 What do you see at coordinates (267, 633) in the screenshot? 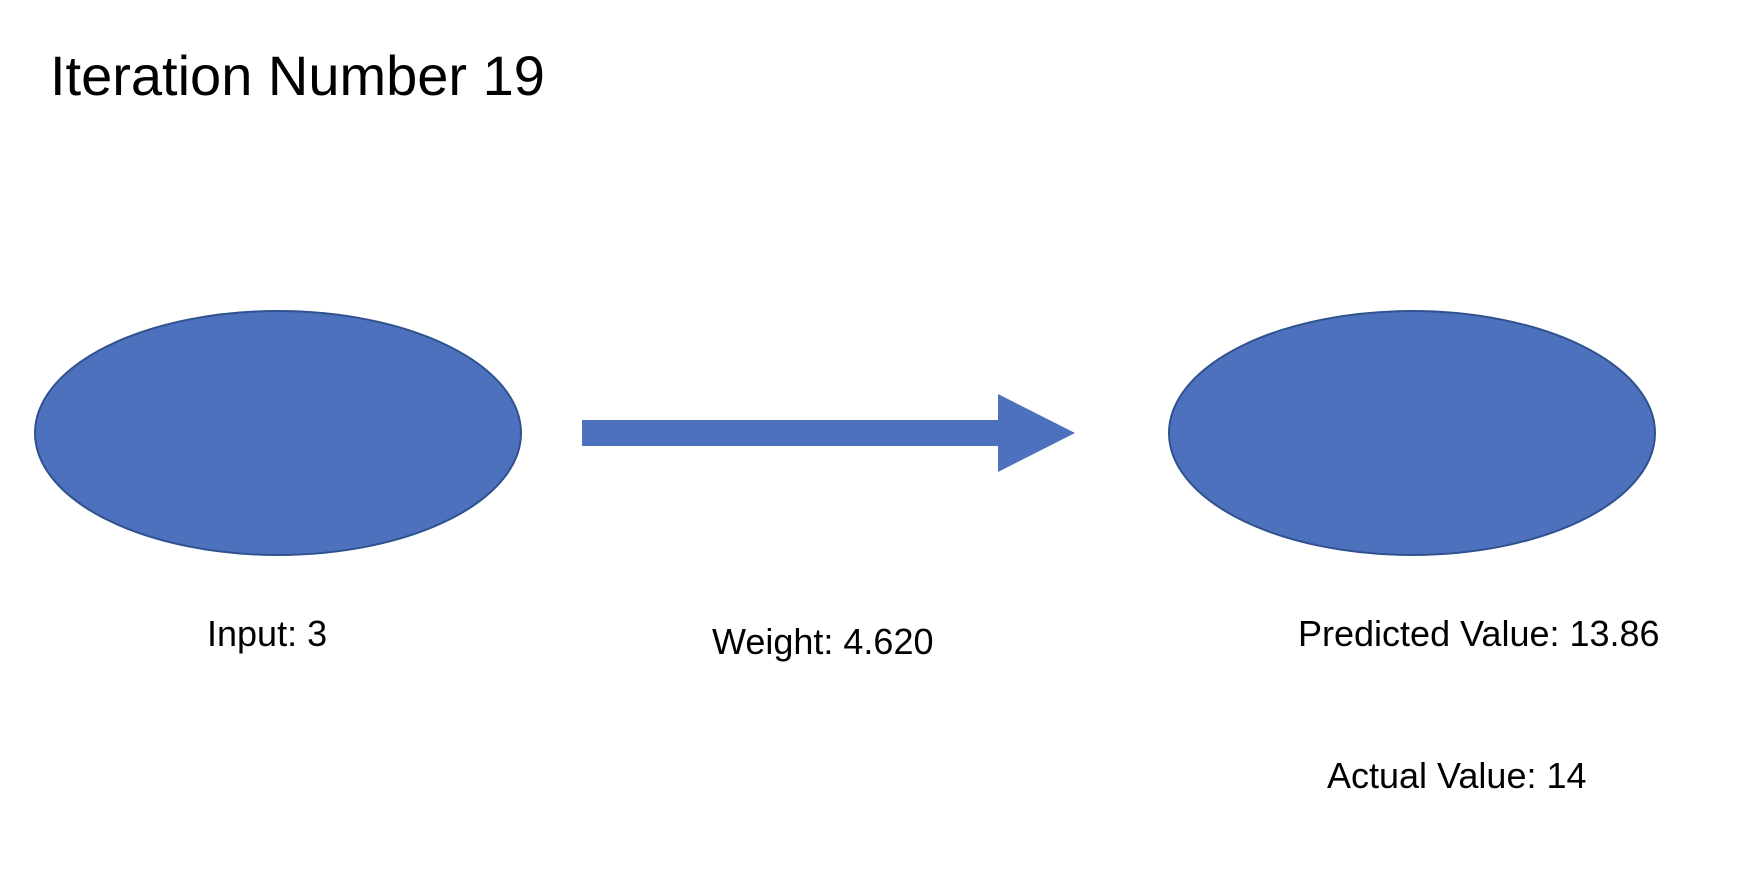
I see `input-label: Input: 3` at bounding box center [267, 633].